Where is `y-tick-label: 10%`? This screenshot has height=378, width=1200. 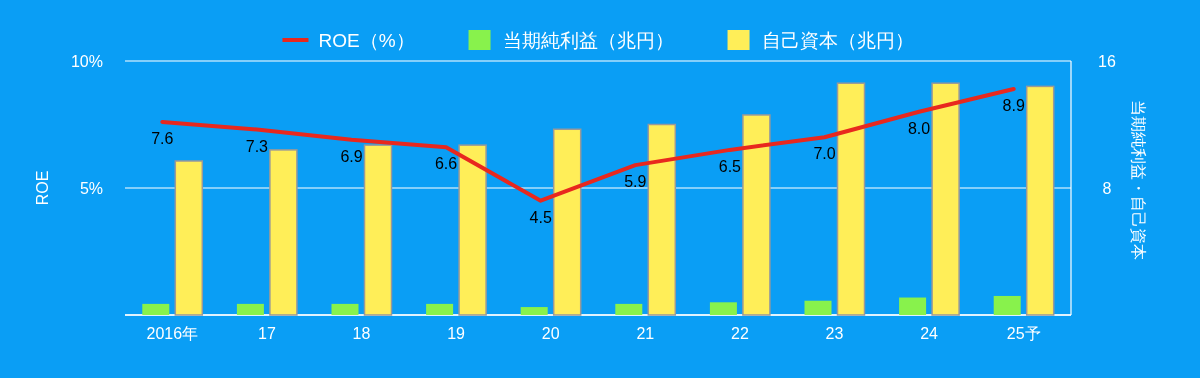
y-tick-label: 10% is located at coordinates (86, 61).